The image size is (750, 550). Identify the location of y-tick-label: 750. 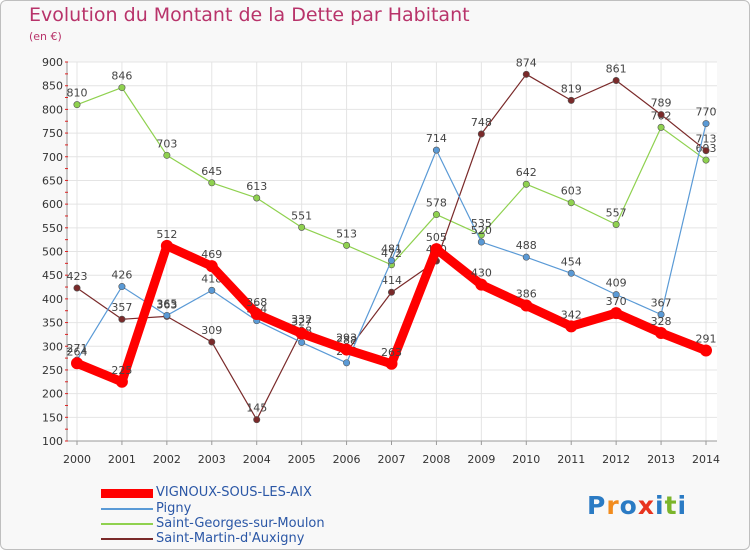
(52, 133).